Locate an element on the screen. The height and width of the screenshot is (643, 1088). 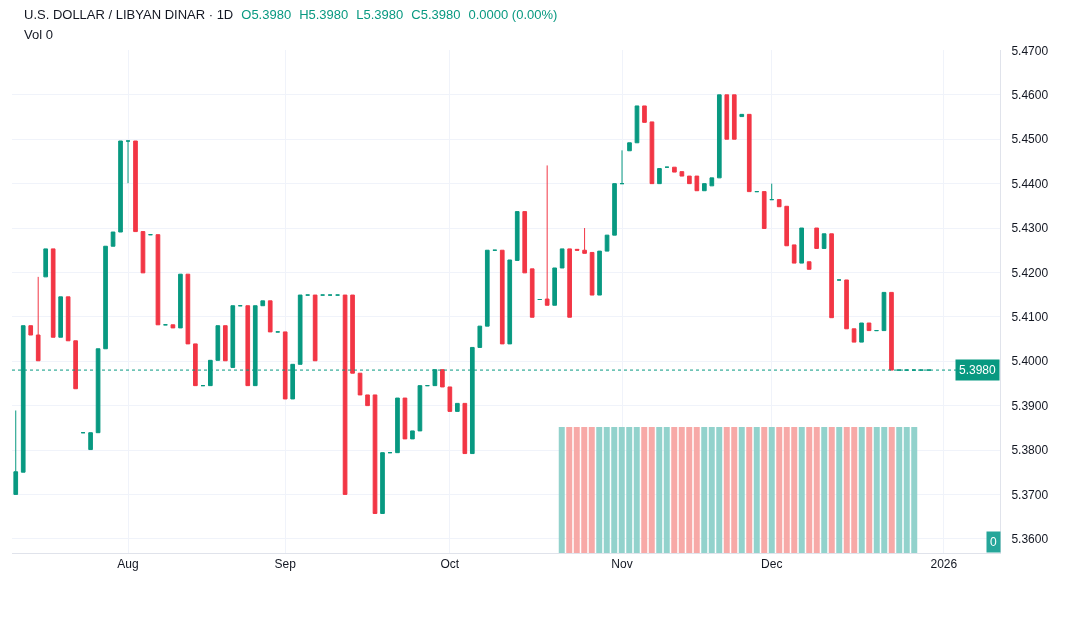
y-tick-label: 5.3700 is located at coordinates (1030, 494).